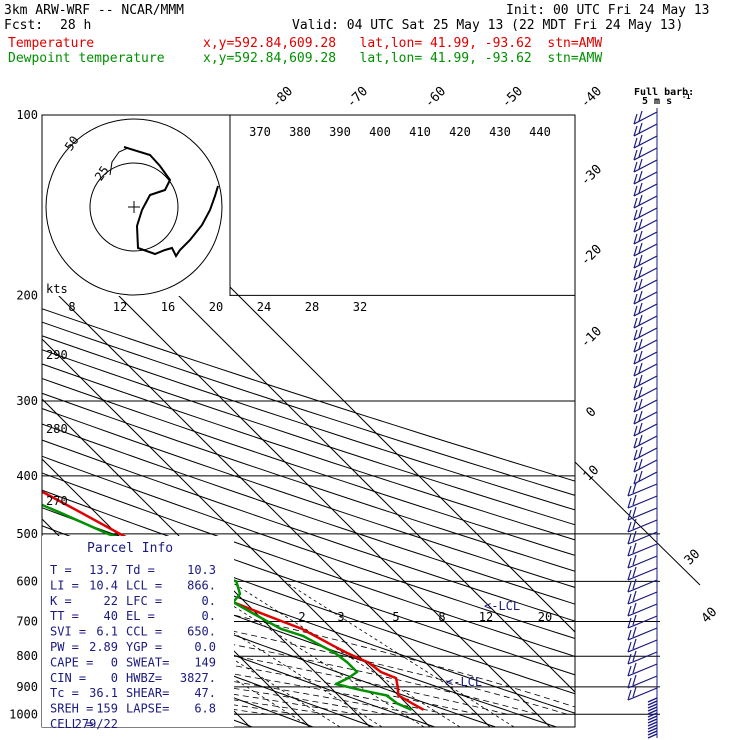  I want to click on temperature-tick-label: 0, so click(591, 412).